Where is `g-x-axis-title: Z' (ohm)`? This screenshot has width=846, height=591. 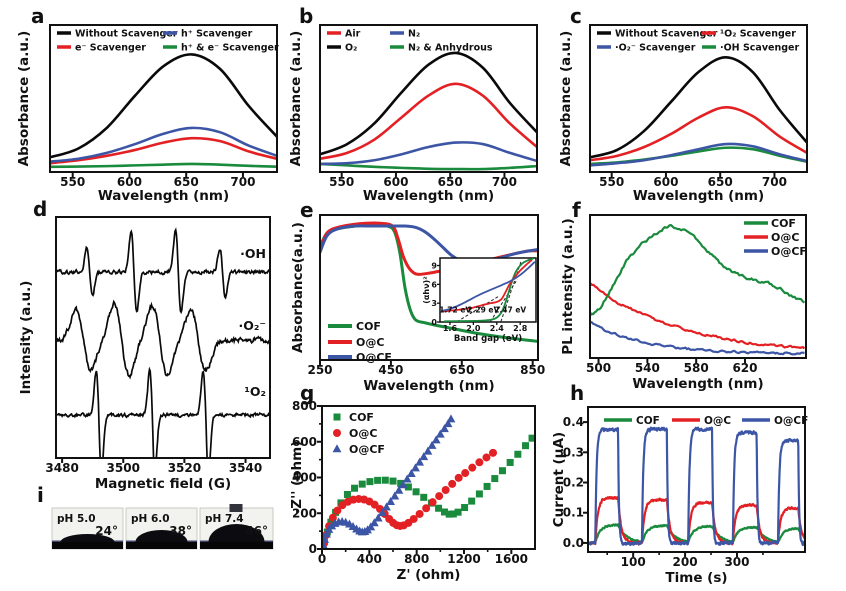 g-x-axis-title: Z' (ohm) is located at coordinates (429, 575).